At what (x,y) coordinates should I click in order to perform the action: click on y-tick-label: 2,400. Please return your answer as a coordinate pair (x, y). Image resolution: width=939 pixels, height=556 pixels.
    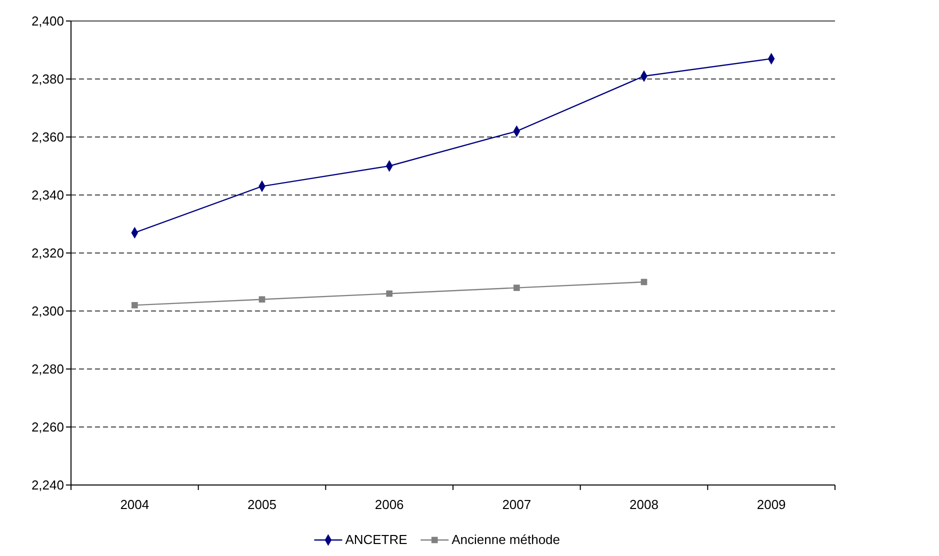
    Looking at the image, I should click on (47, 21).